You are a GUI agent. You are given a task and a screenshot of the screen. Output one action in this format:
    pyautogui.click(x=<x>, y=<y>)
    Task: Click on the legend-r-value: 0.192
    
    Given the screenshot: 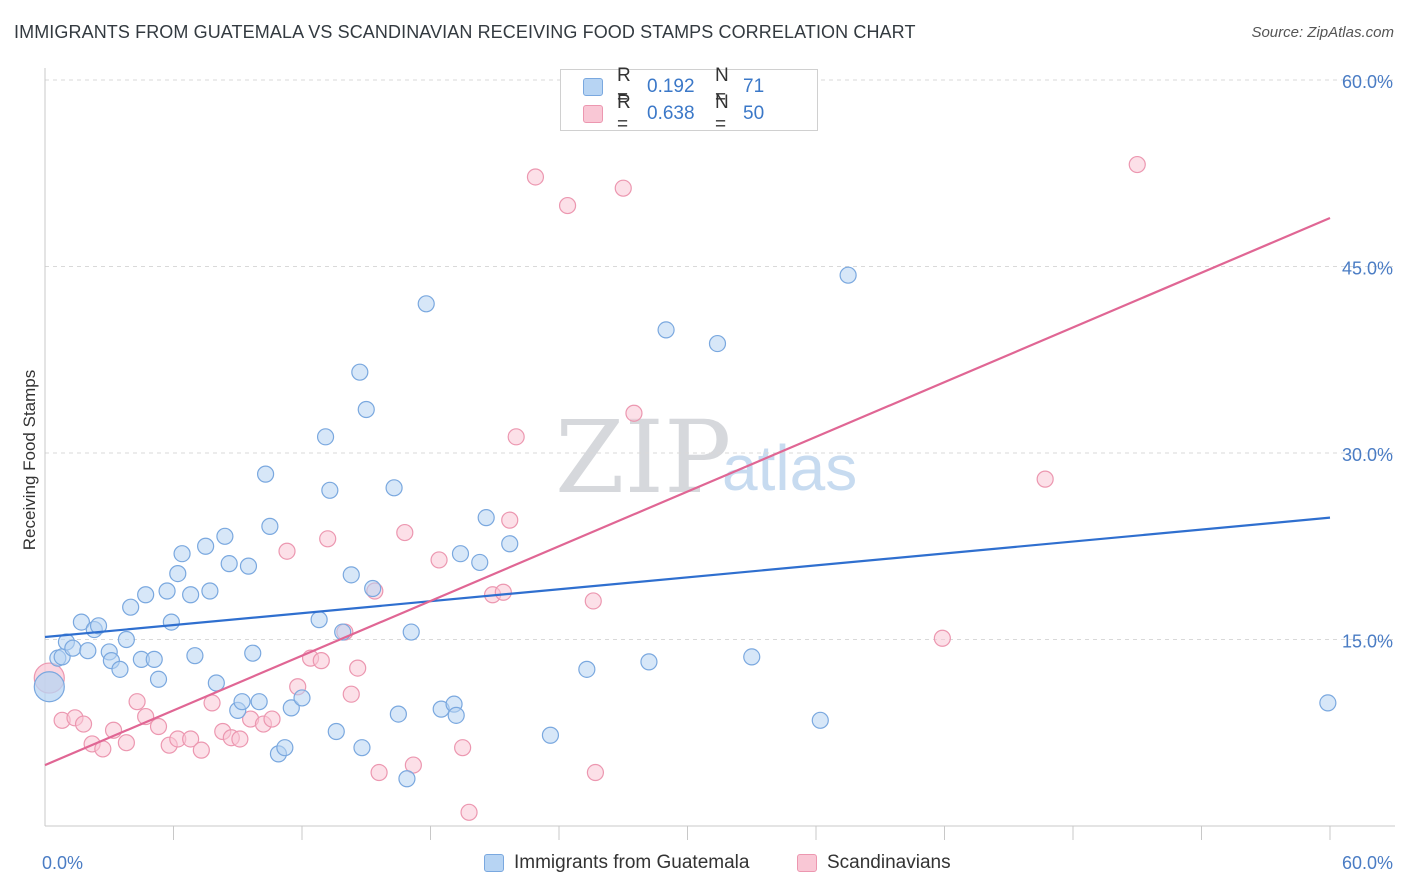 What is the action you would take?
    pyautogui.click(x=671, y=86)
    